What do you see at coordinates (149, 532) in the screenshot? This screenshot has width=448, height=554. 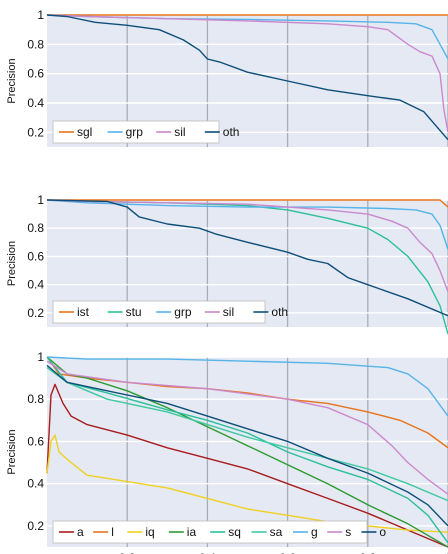 I see `legend-label-iq: iq` at bounding box center [149, 532].